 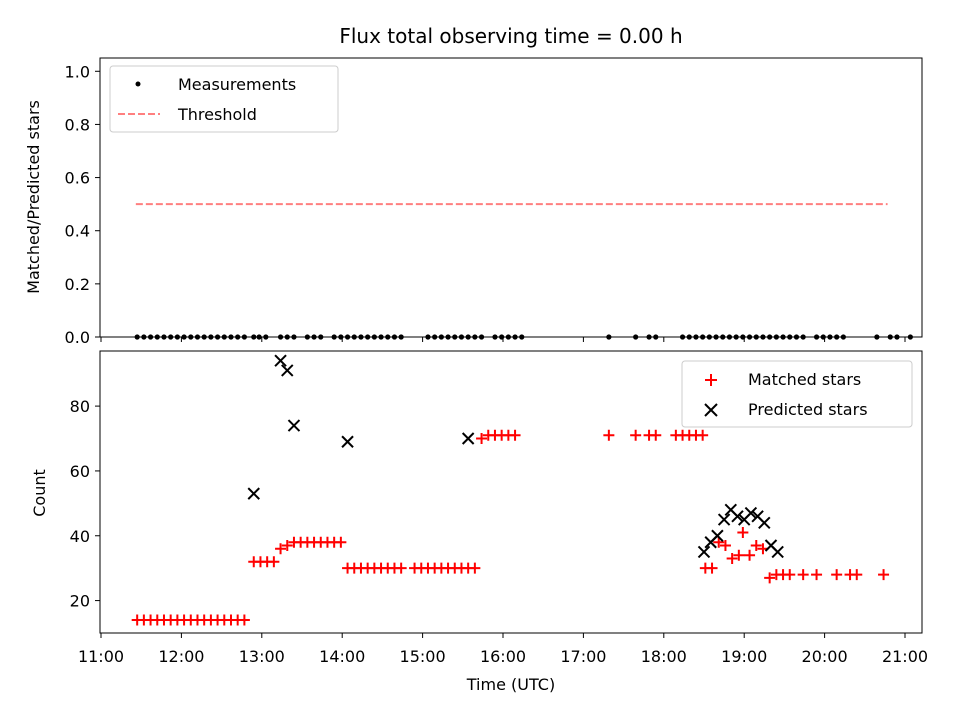 I want to click on bottom-ytick-label: 80, so click(x=80, y=406).